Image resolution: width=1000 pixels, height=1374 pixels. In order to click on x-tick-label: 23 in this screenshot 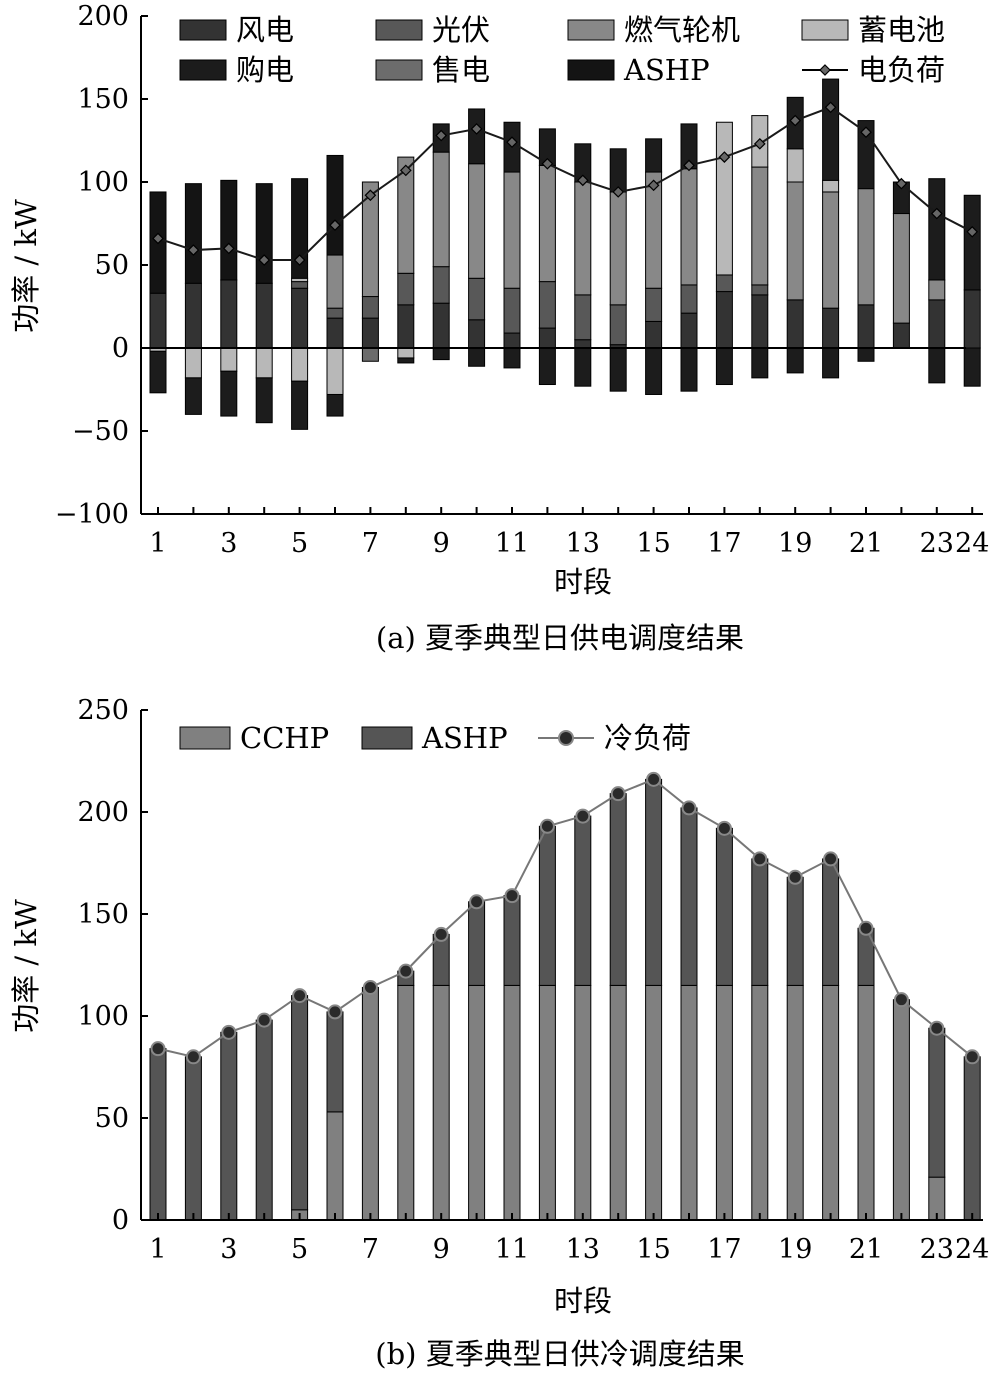, I will do `click(937, 1249)`.